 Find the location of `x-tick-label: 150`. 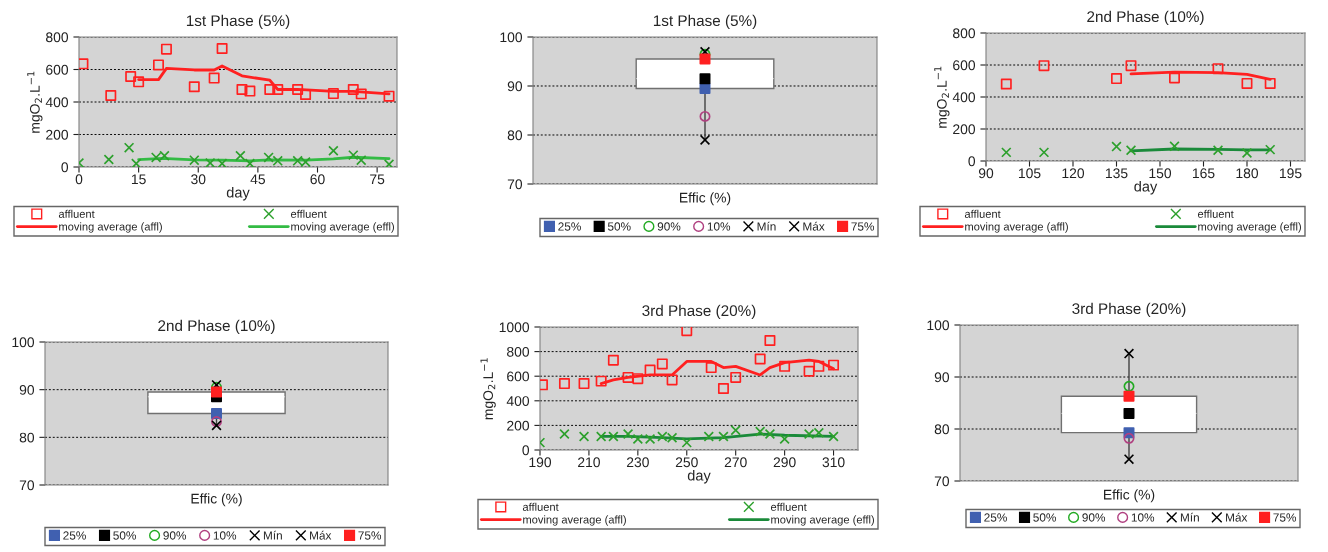

x-tick-label: 150 is located at coordinates (1160, 173).